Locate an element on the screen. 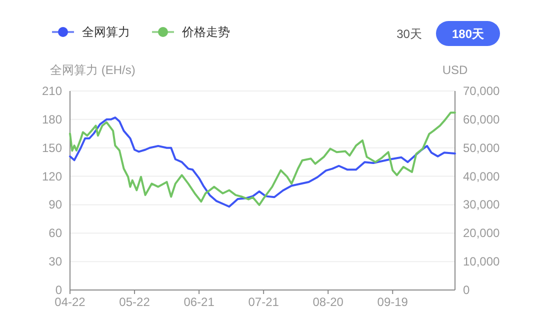  y-tick-label: 90 is located at coordinates (55, 205).